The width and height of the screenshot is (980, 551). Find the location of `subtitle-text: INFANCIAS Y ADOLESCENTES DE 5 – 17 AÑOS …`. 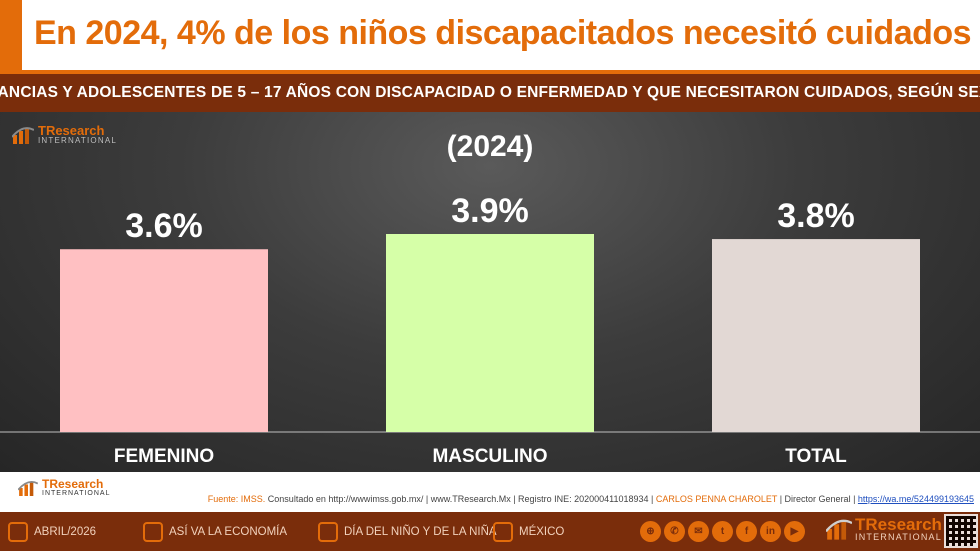

subtitle-text: INFANCIAS Y ADOLESCENTES DE 5 – 17 AÑOS … is located at coordinates (490, 92).